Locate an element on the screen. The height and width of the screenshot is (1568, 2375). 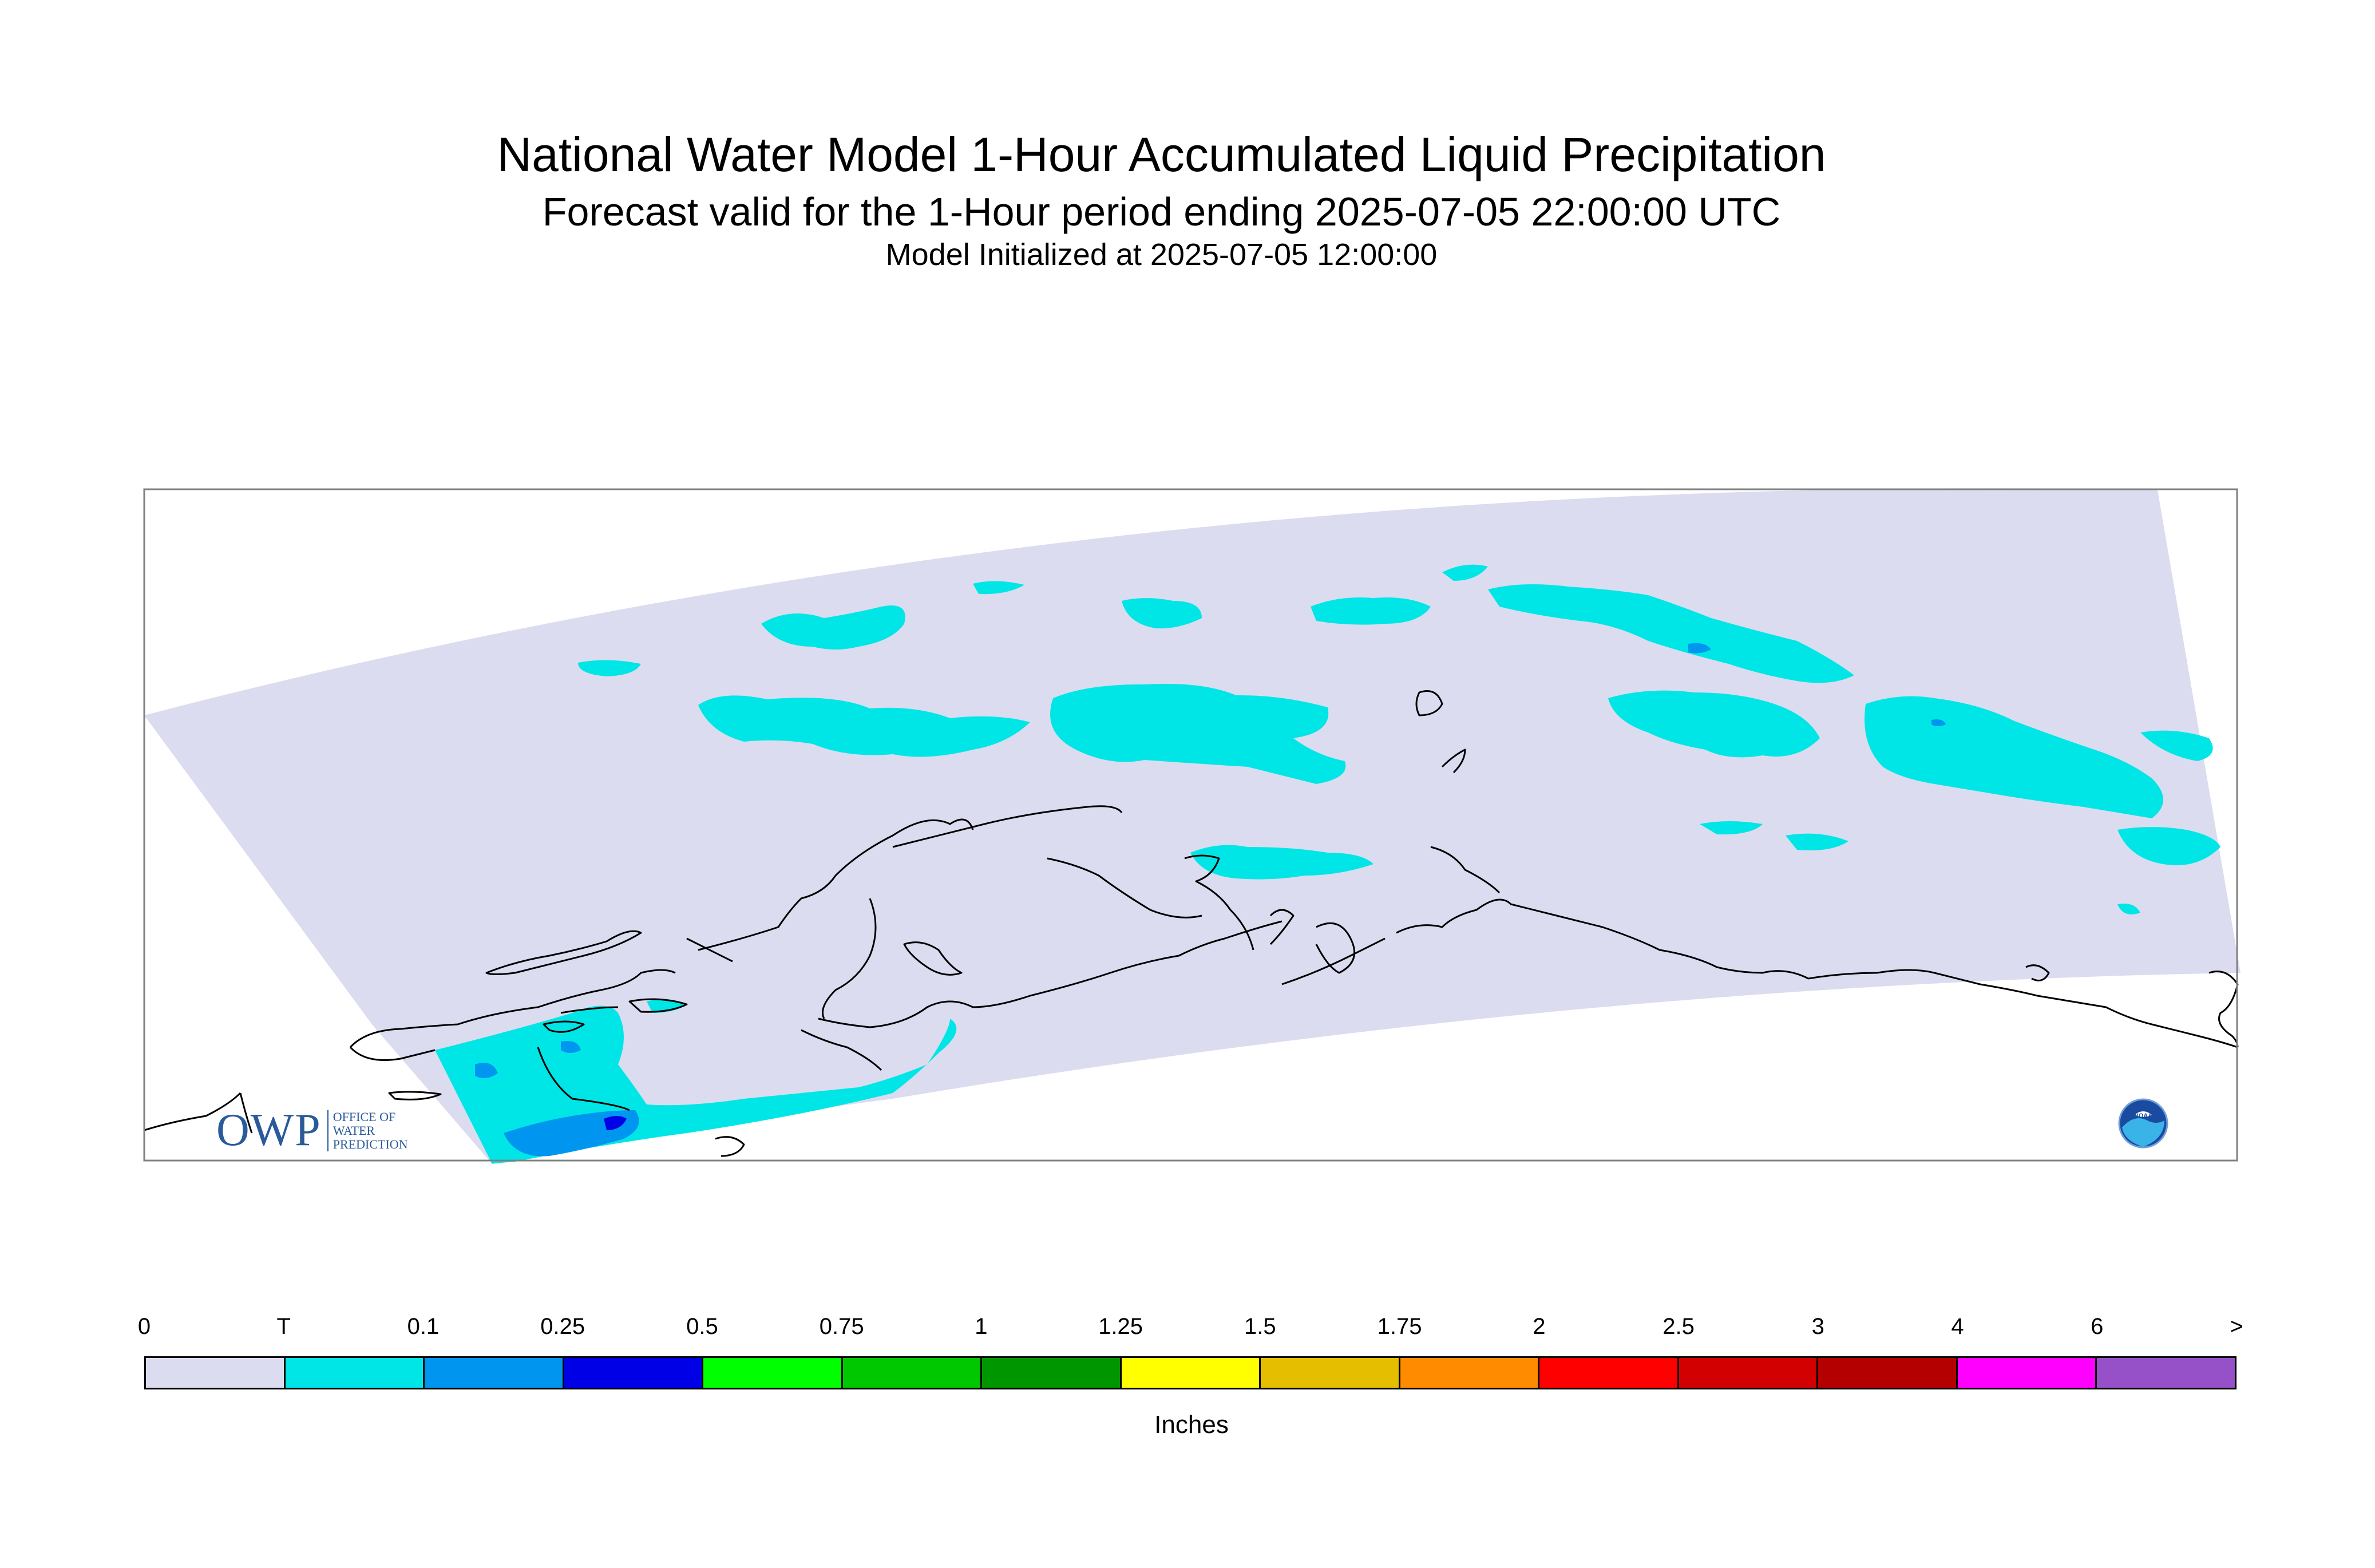
noaa-logo: NOAA is located at coordinates (2143, 1123).